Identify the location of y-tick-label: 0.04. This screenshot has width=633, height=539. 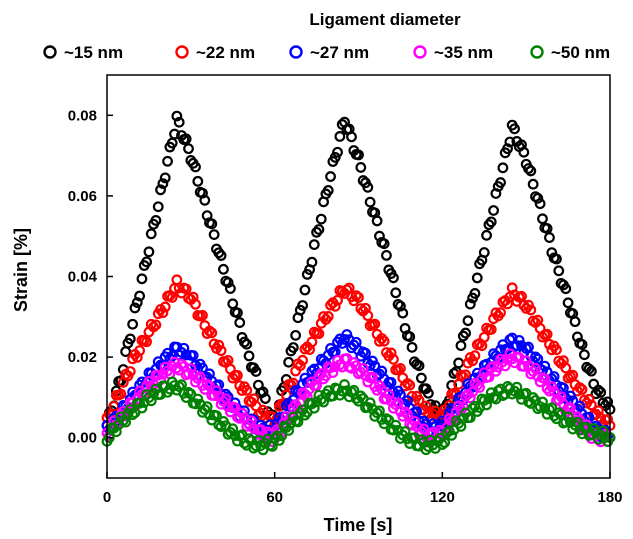
(83, 277).